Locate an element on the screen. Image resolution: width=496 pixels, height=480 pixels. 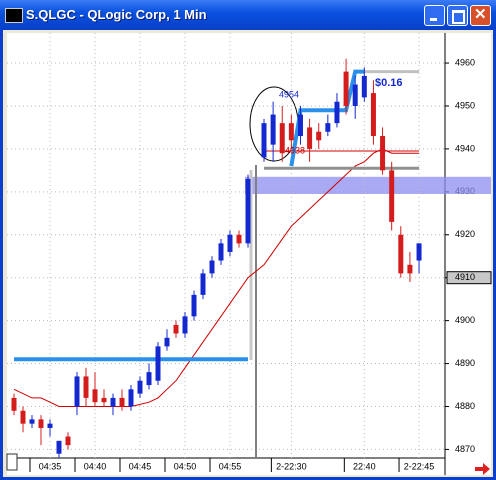
close-button: ✕ is located at coordinates (480, 15).